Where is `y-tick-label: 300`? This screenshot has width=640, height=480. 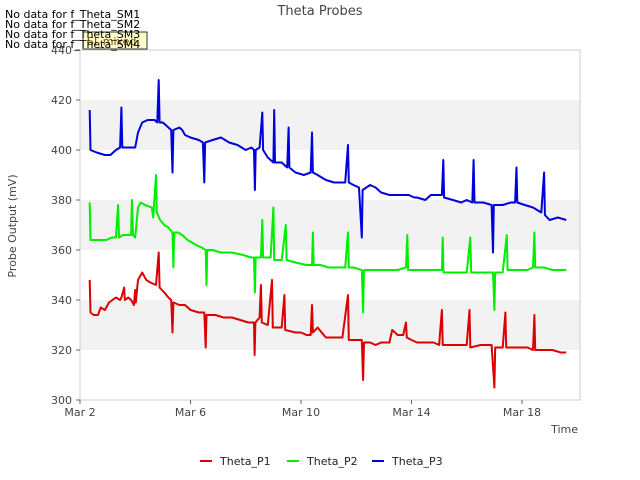 y-tick-label: 300 is located at coordinates (61, 400).